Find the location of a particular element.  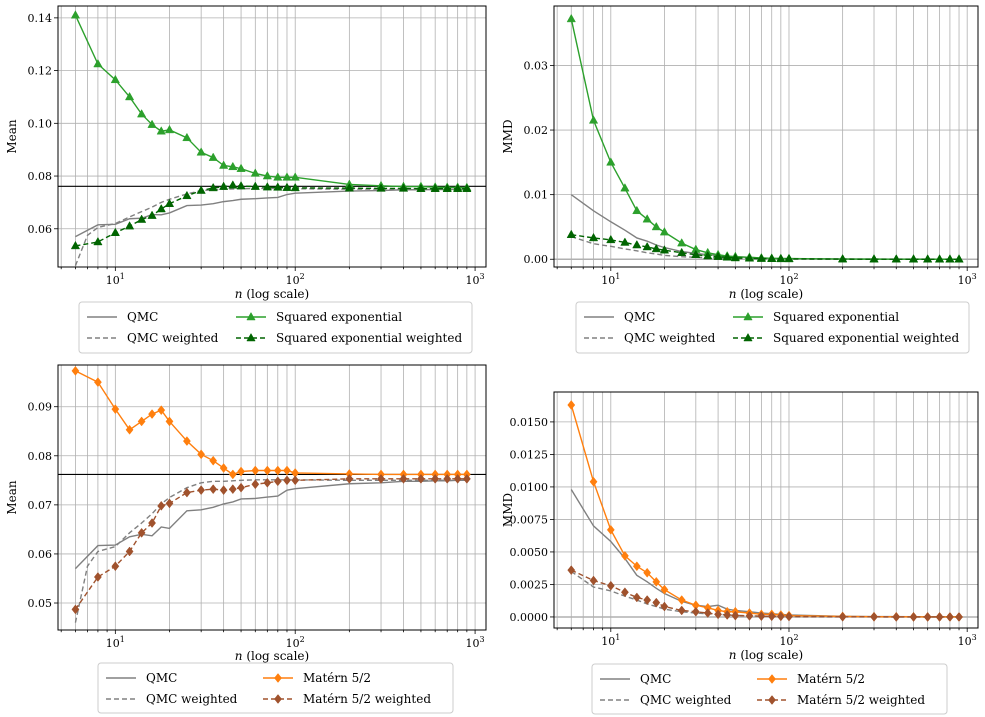

x-tick-label: 10³ is located at coordinates (475, 279).